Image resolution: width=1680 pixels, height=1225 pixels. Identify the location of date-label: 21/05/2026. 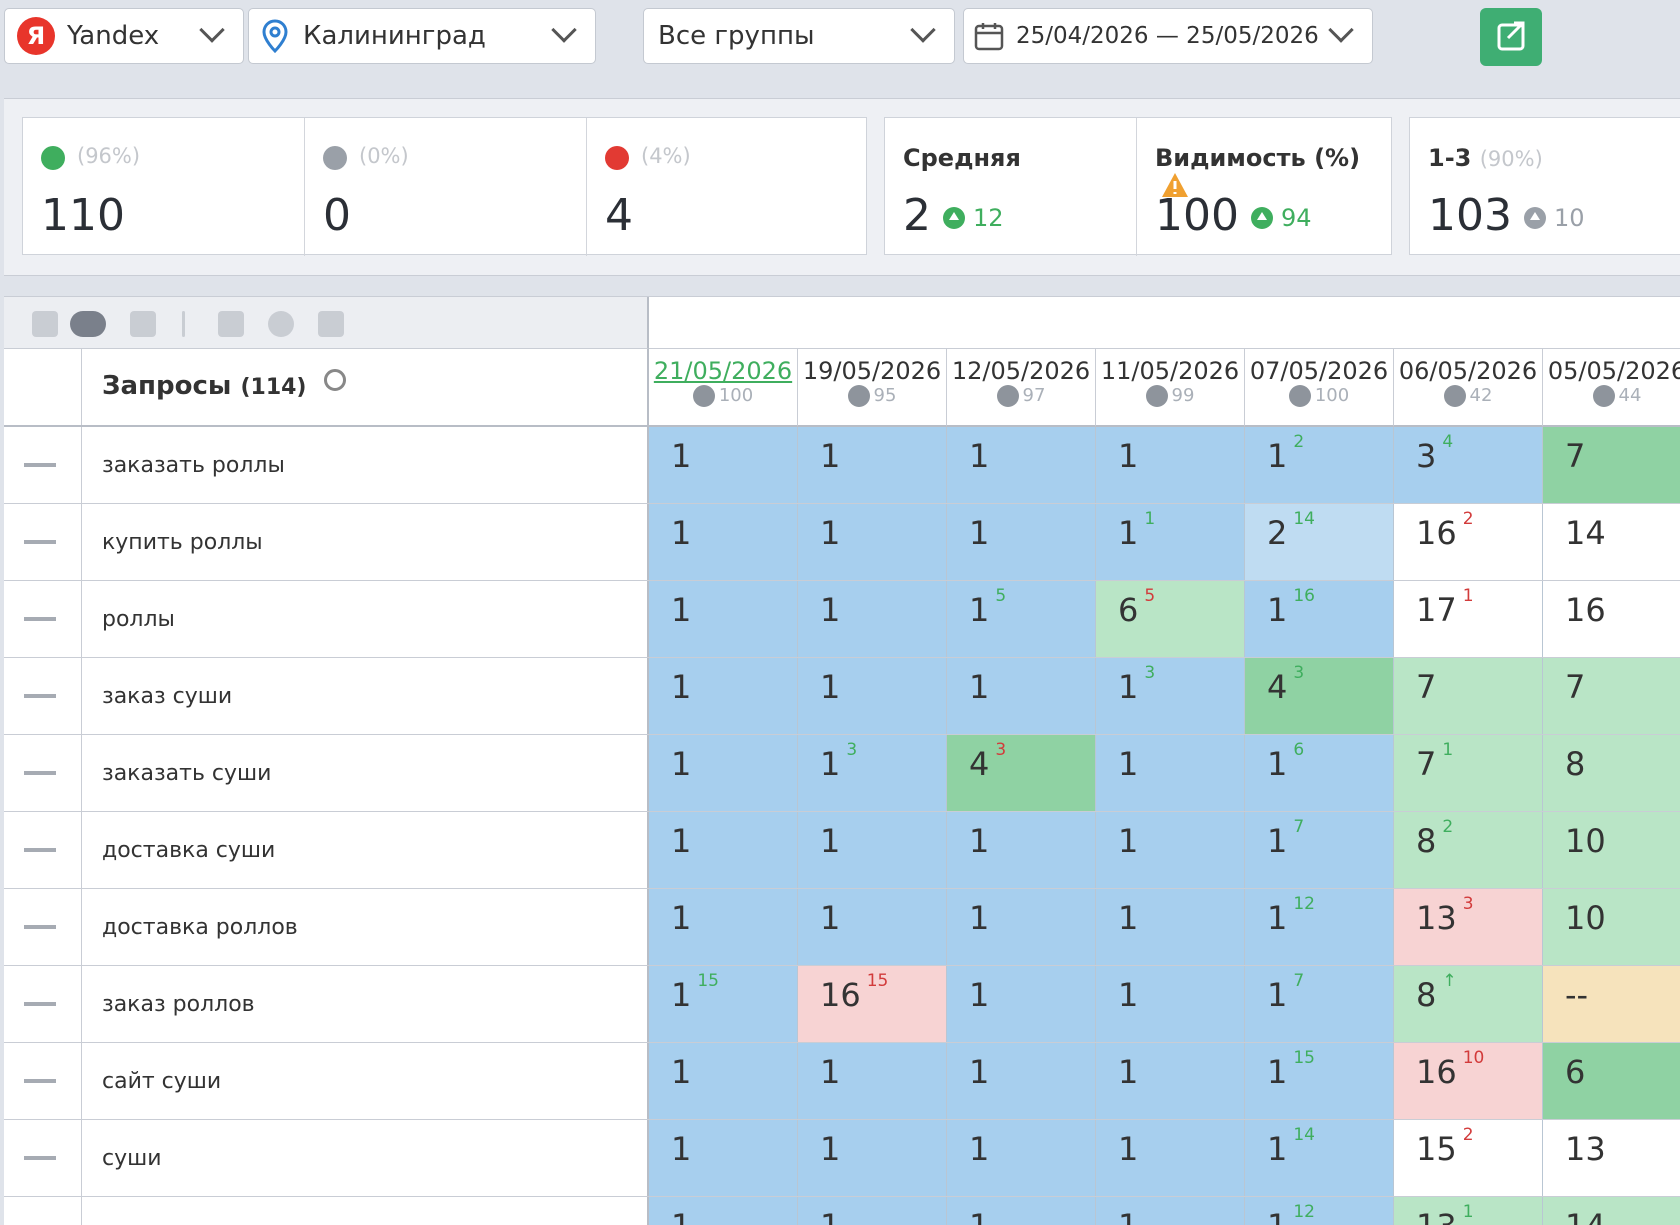
(723, 371).